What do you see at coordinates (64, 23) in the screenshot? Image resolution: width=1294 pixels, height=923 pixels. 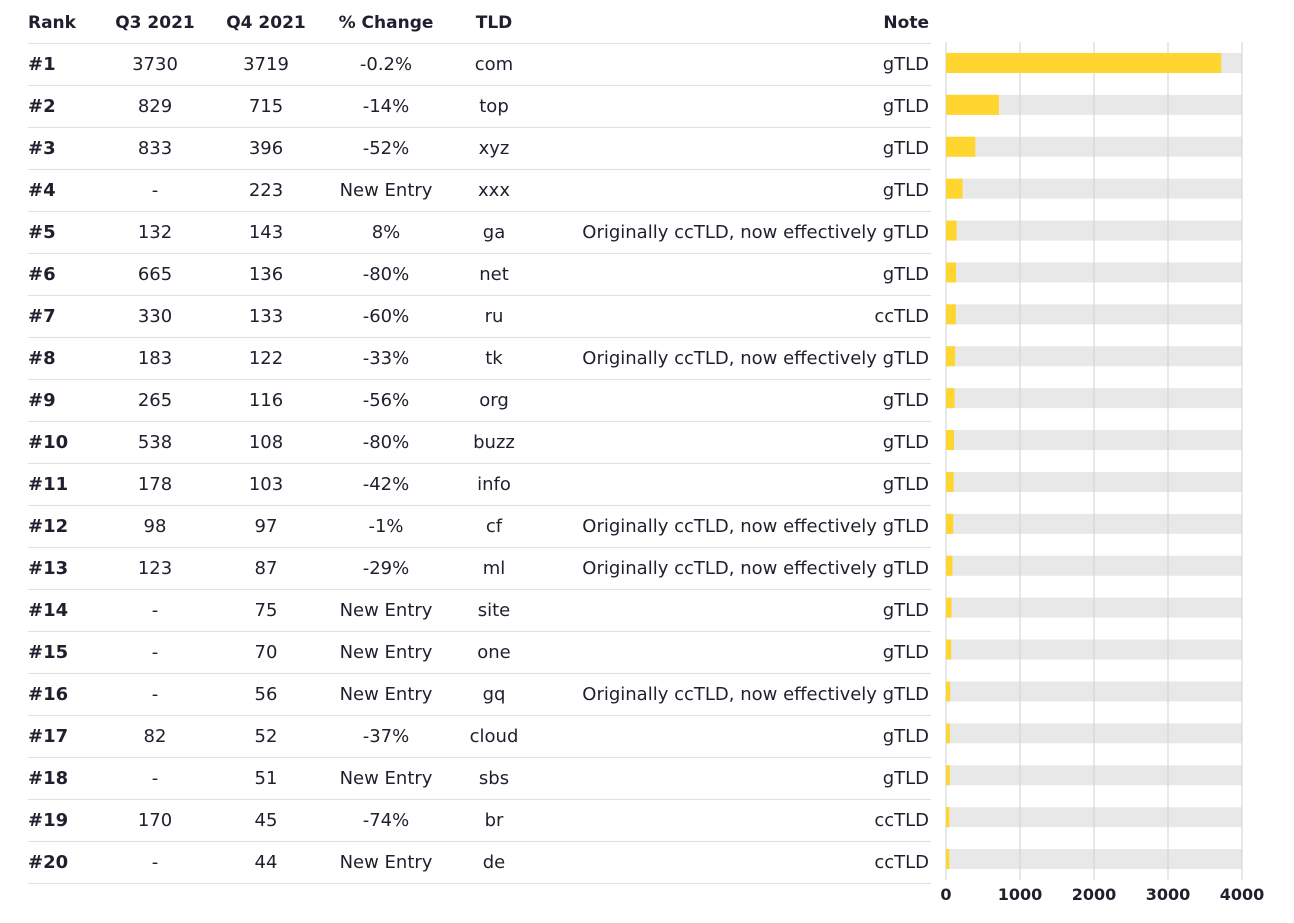 I see `header-rank: Rank` at bounding box center [64, 23].